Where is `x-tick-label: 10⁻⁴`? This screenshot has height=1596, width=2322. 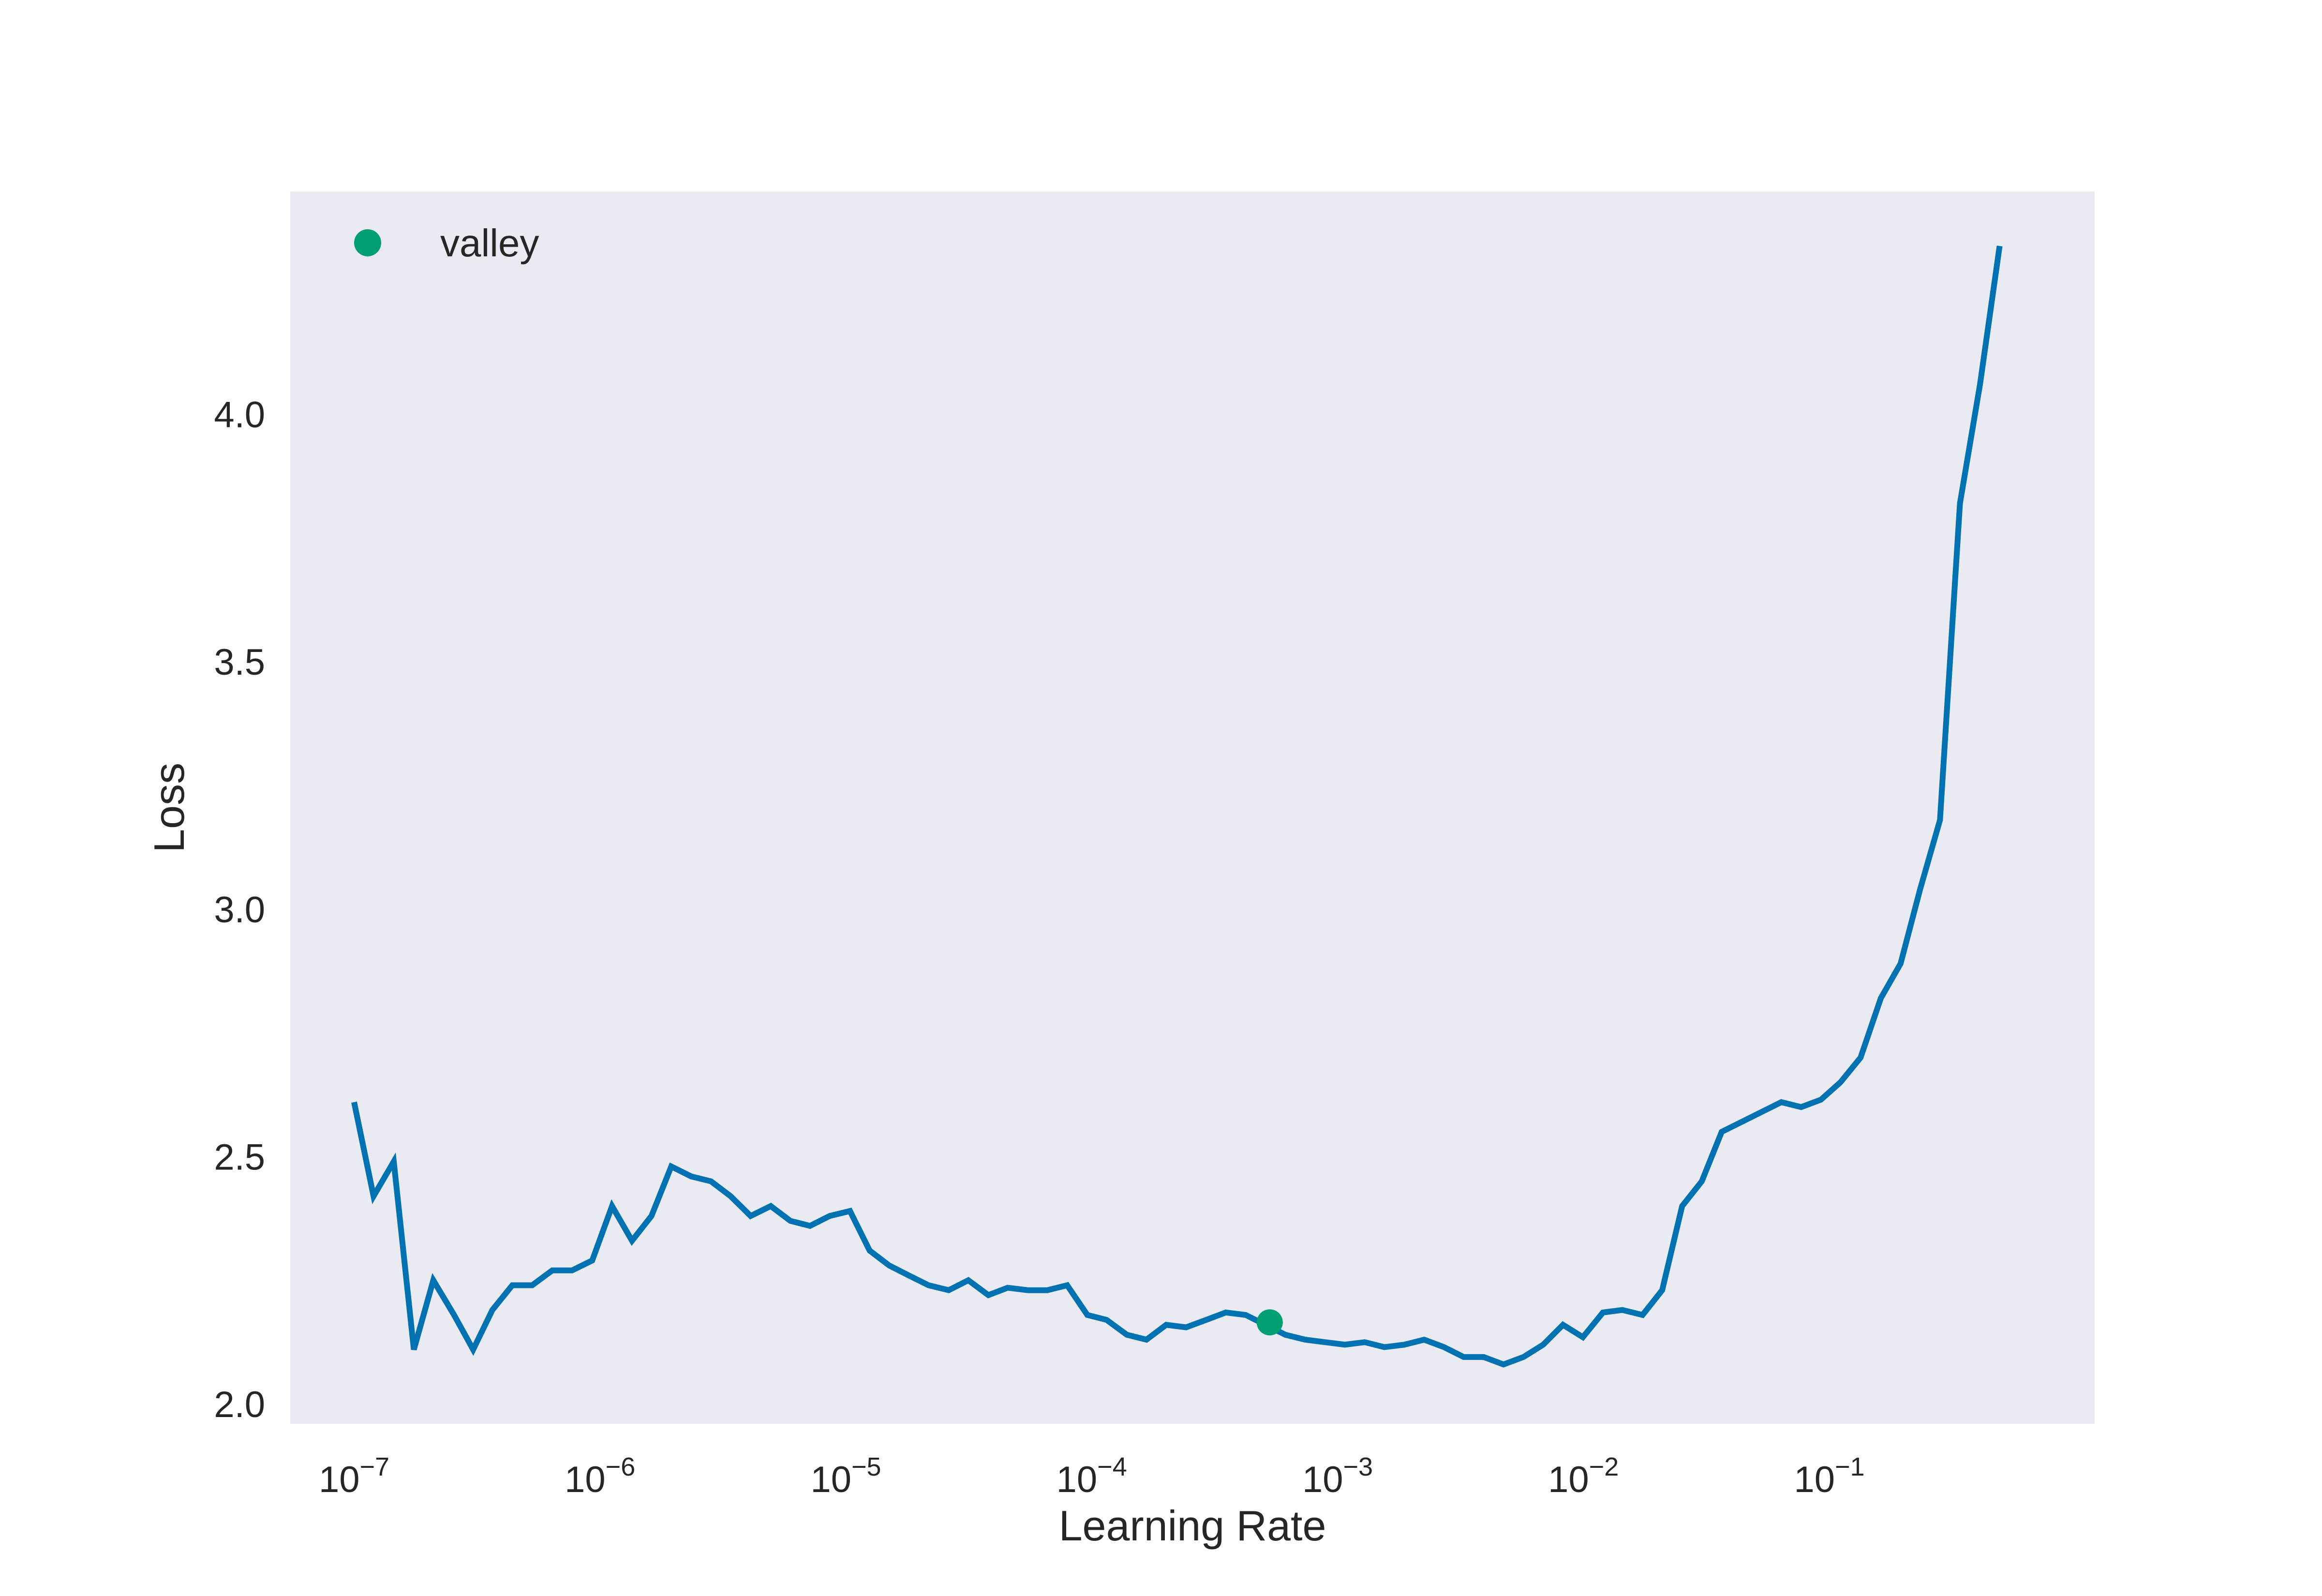
x-tick-label: 10⁻⁴ is located at coordinates (1092, 1476).